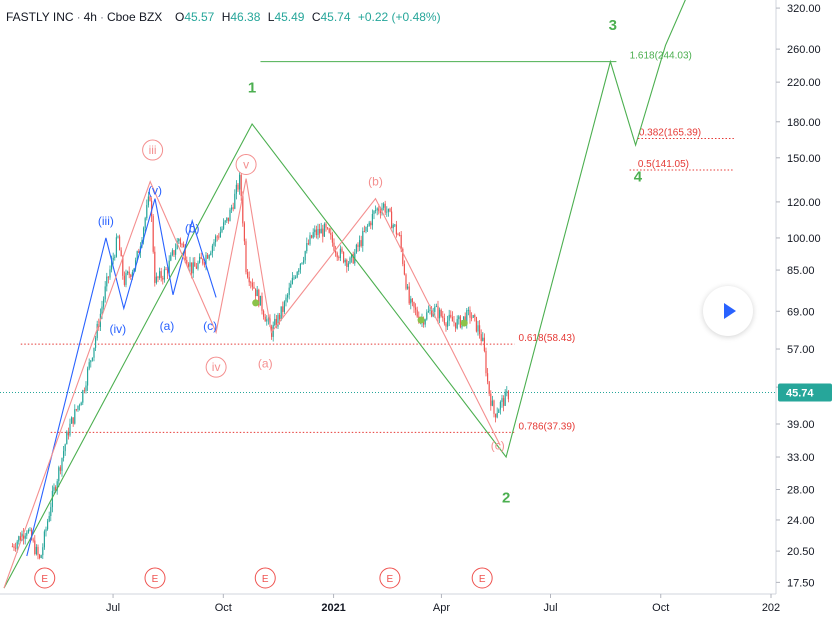 The image size is (832, 622). I want to click on high-value: 46.38, so click(245, 17).